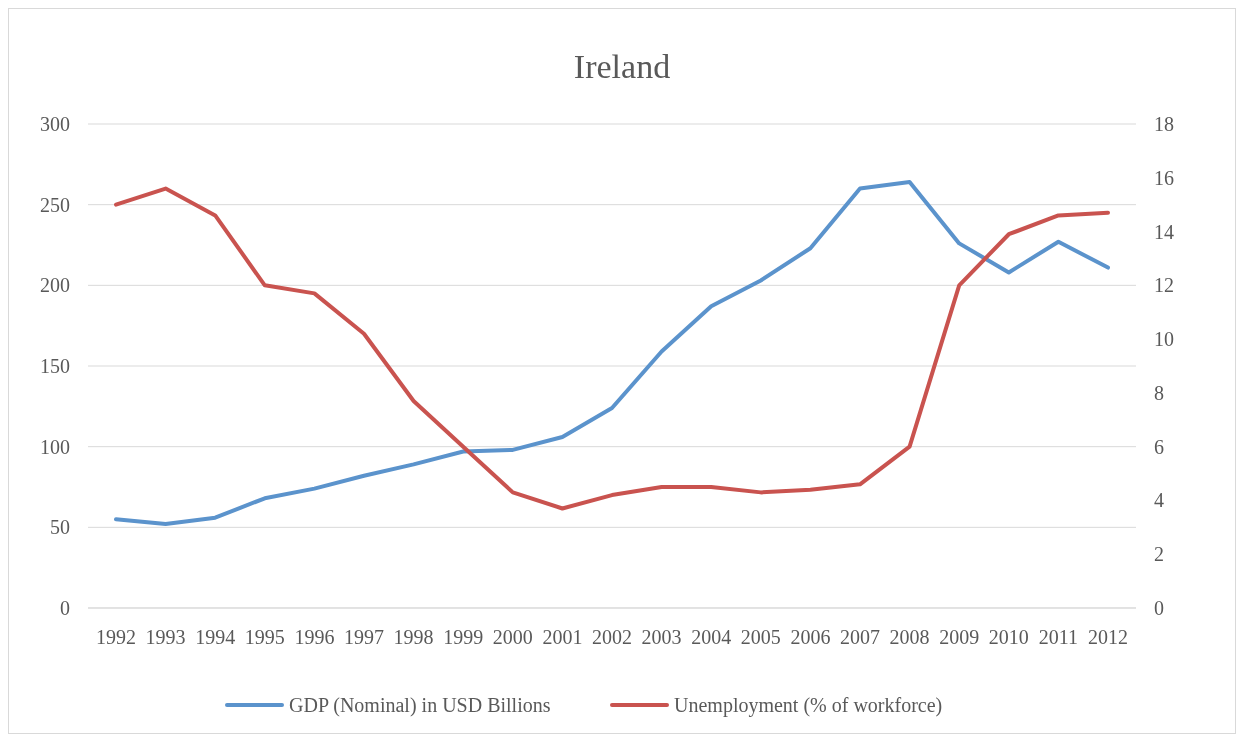 The image size is (1244, 742). I want to click on x-tick-label: 1998, so click(413, 637).